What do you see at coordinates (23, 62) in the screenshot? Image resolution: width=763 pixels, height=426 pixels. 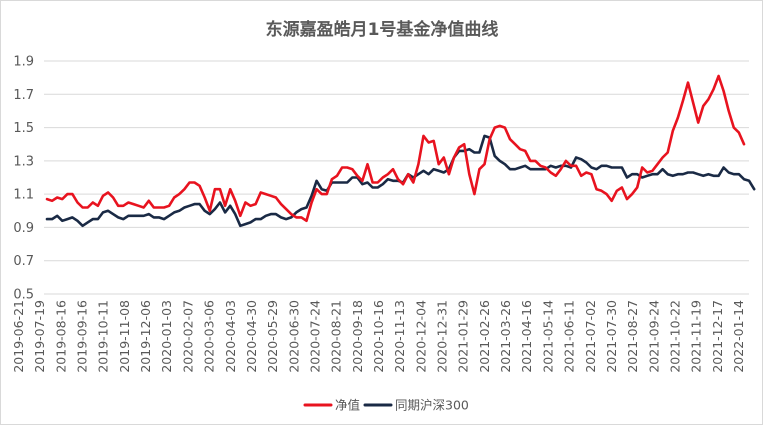 I see `y-tick-label: 1.9` at bounding box center [23, 62].